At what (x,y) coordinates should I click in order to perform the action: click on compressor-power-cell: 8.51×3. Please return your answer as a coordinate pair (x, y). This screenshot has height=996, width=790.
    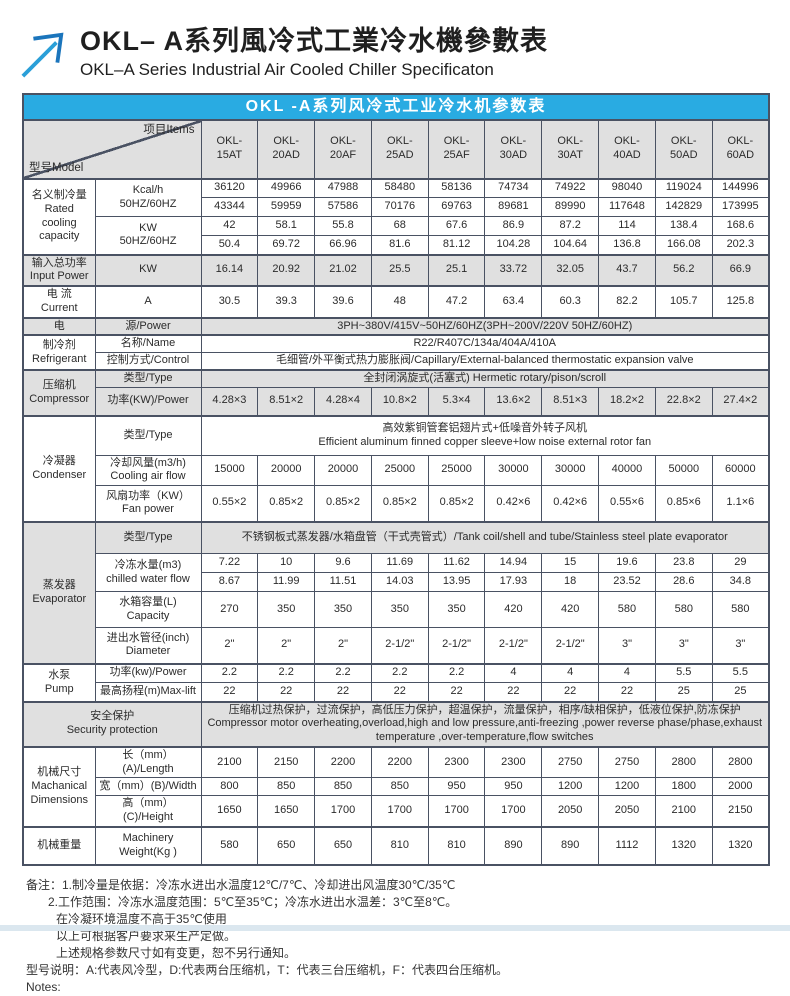
    Looking at the image, I should click on (570, 401).